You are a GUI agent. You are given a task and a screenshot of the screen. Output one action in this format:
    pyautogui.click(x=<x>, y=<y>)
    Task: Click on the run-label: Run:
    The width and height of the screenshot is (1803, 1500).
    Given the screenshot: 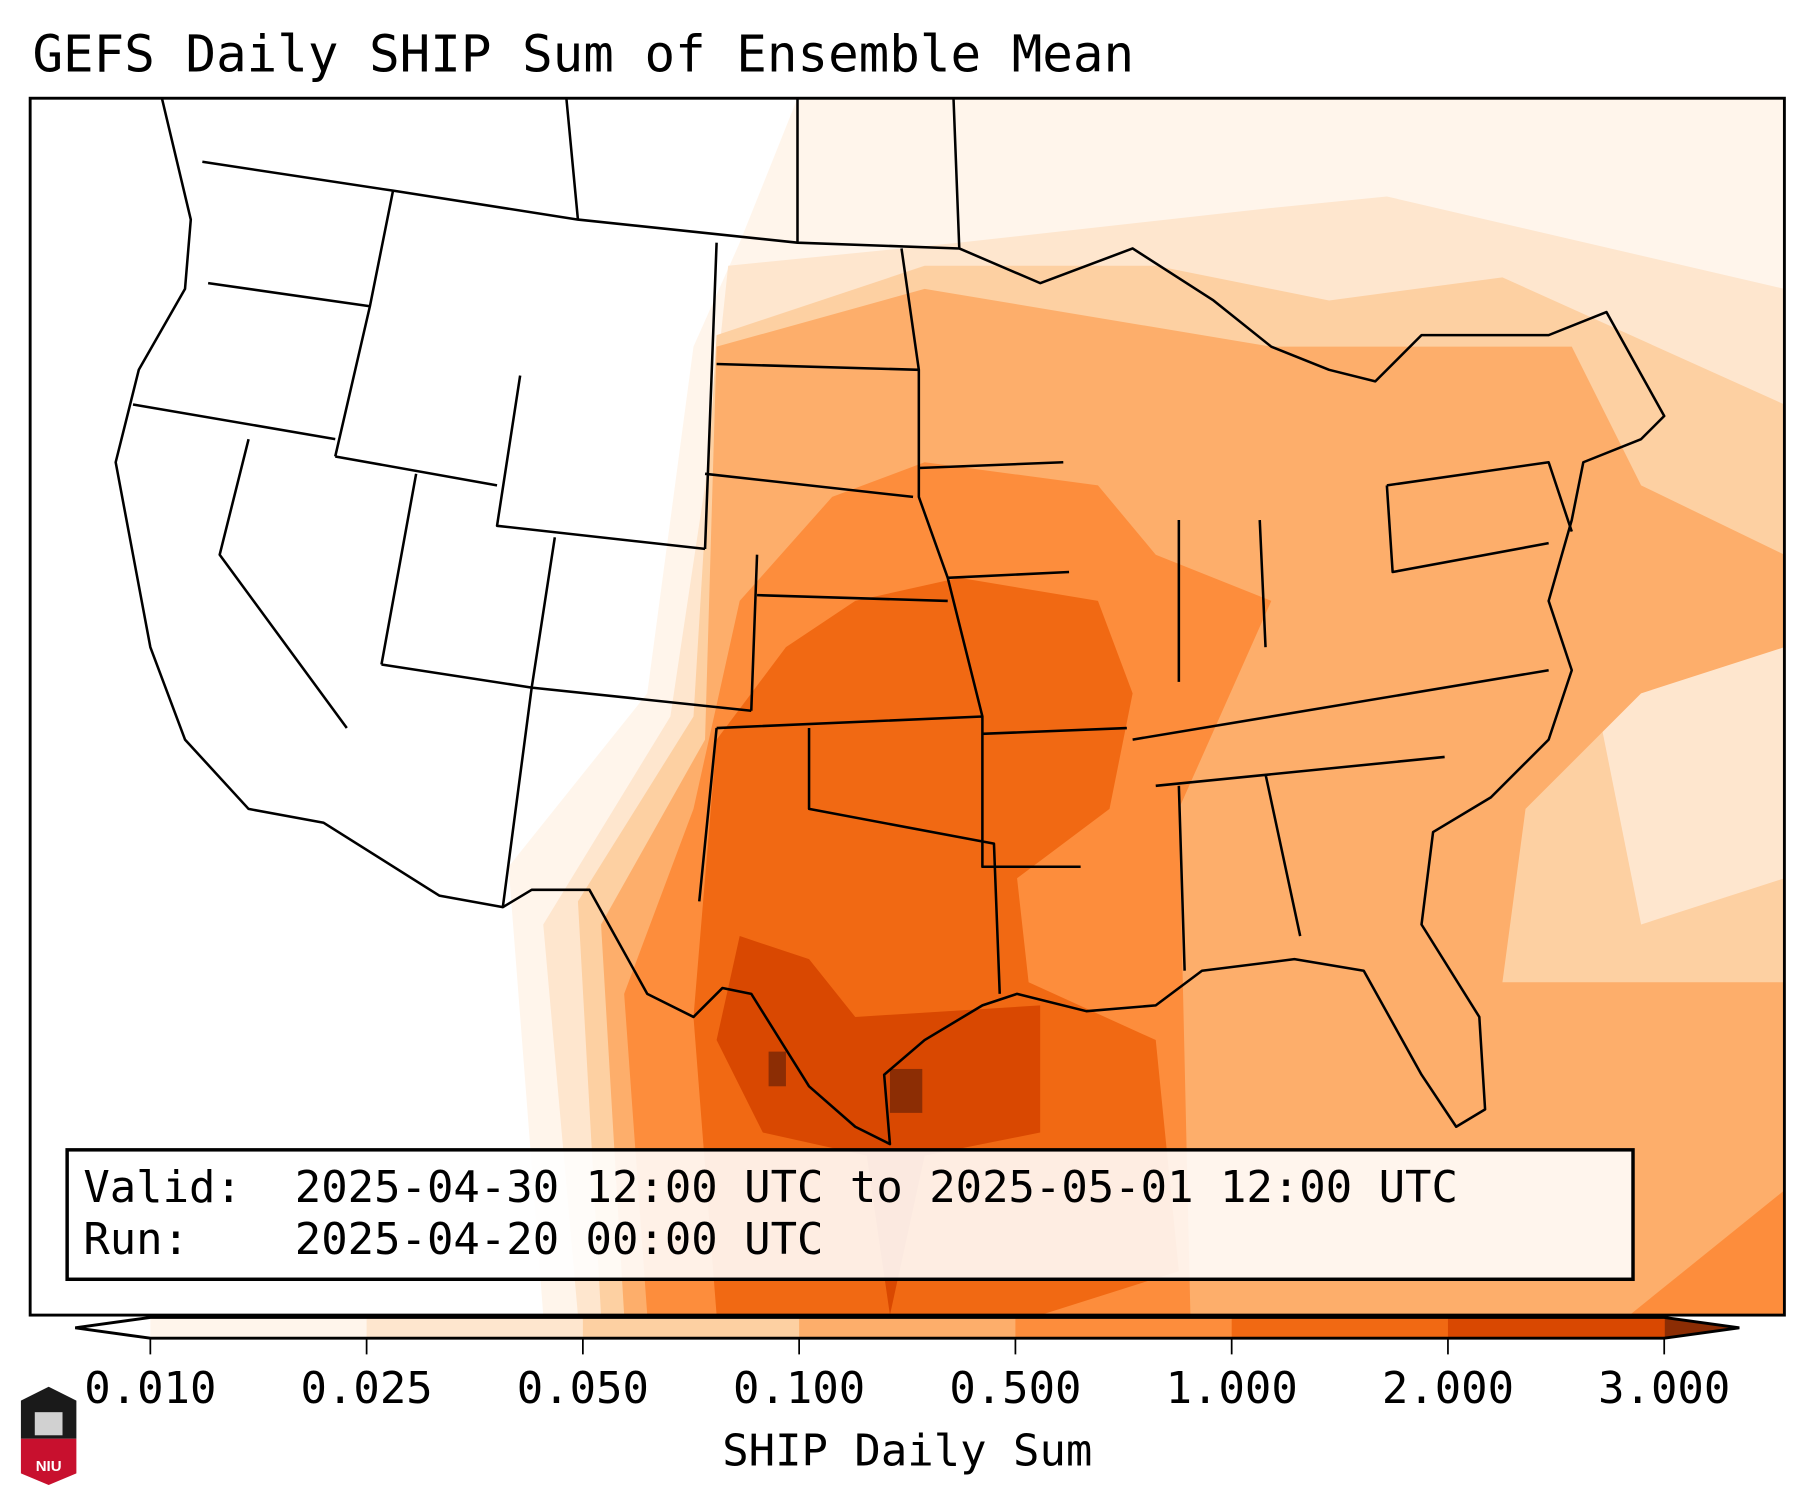 What is the action you would take?
    pyautogui.click(x=136, y=1239)
    